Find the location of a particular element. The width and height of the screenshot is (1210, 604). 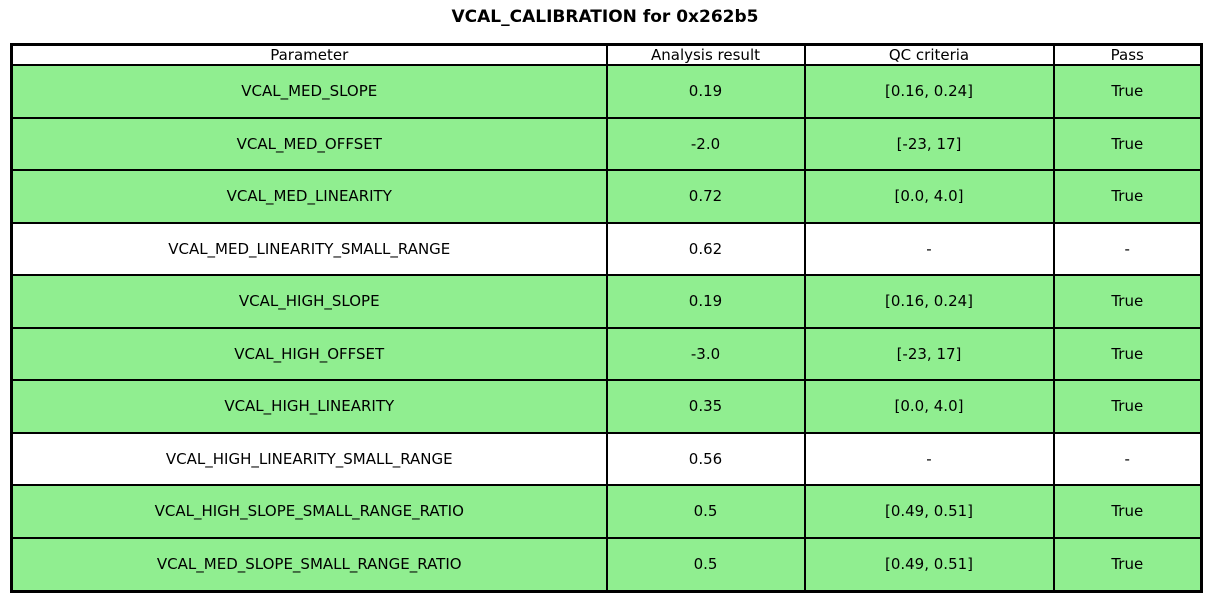

table-row: VCAL_MED_SLOPE 0.19 [0.16, 0.24] True is located at coordinates (606, 91).